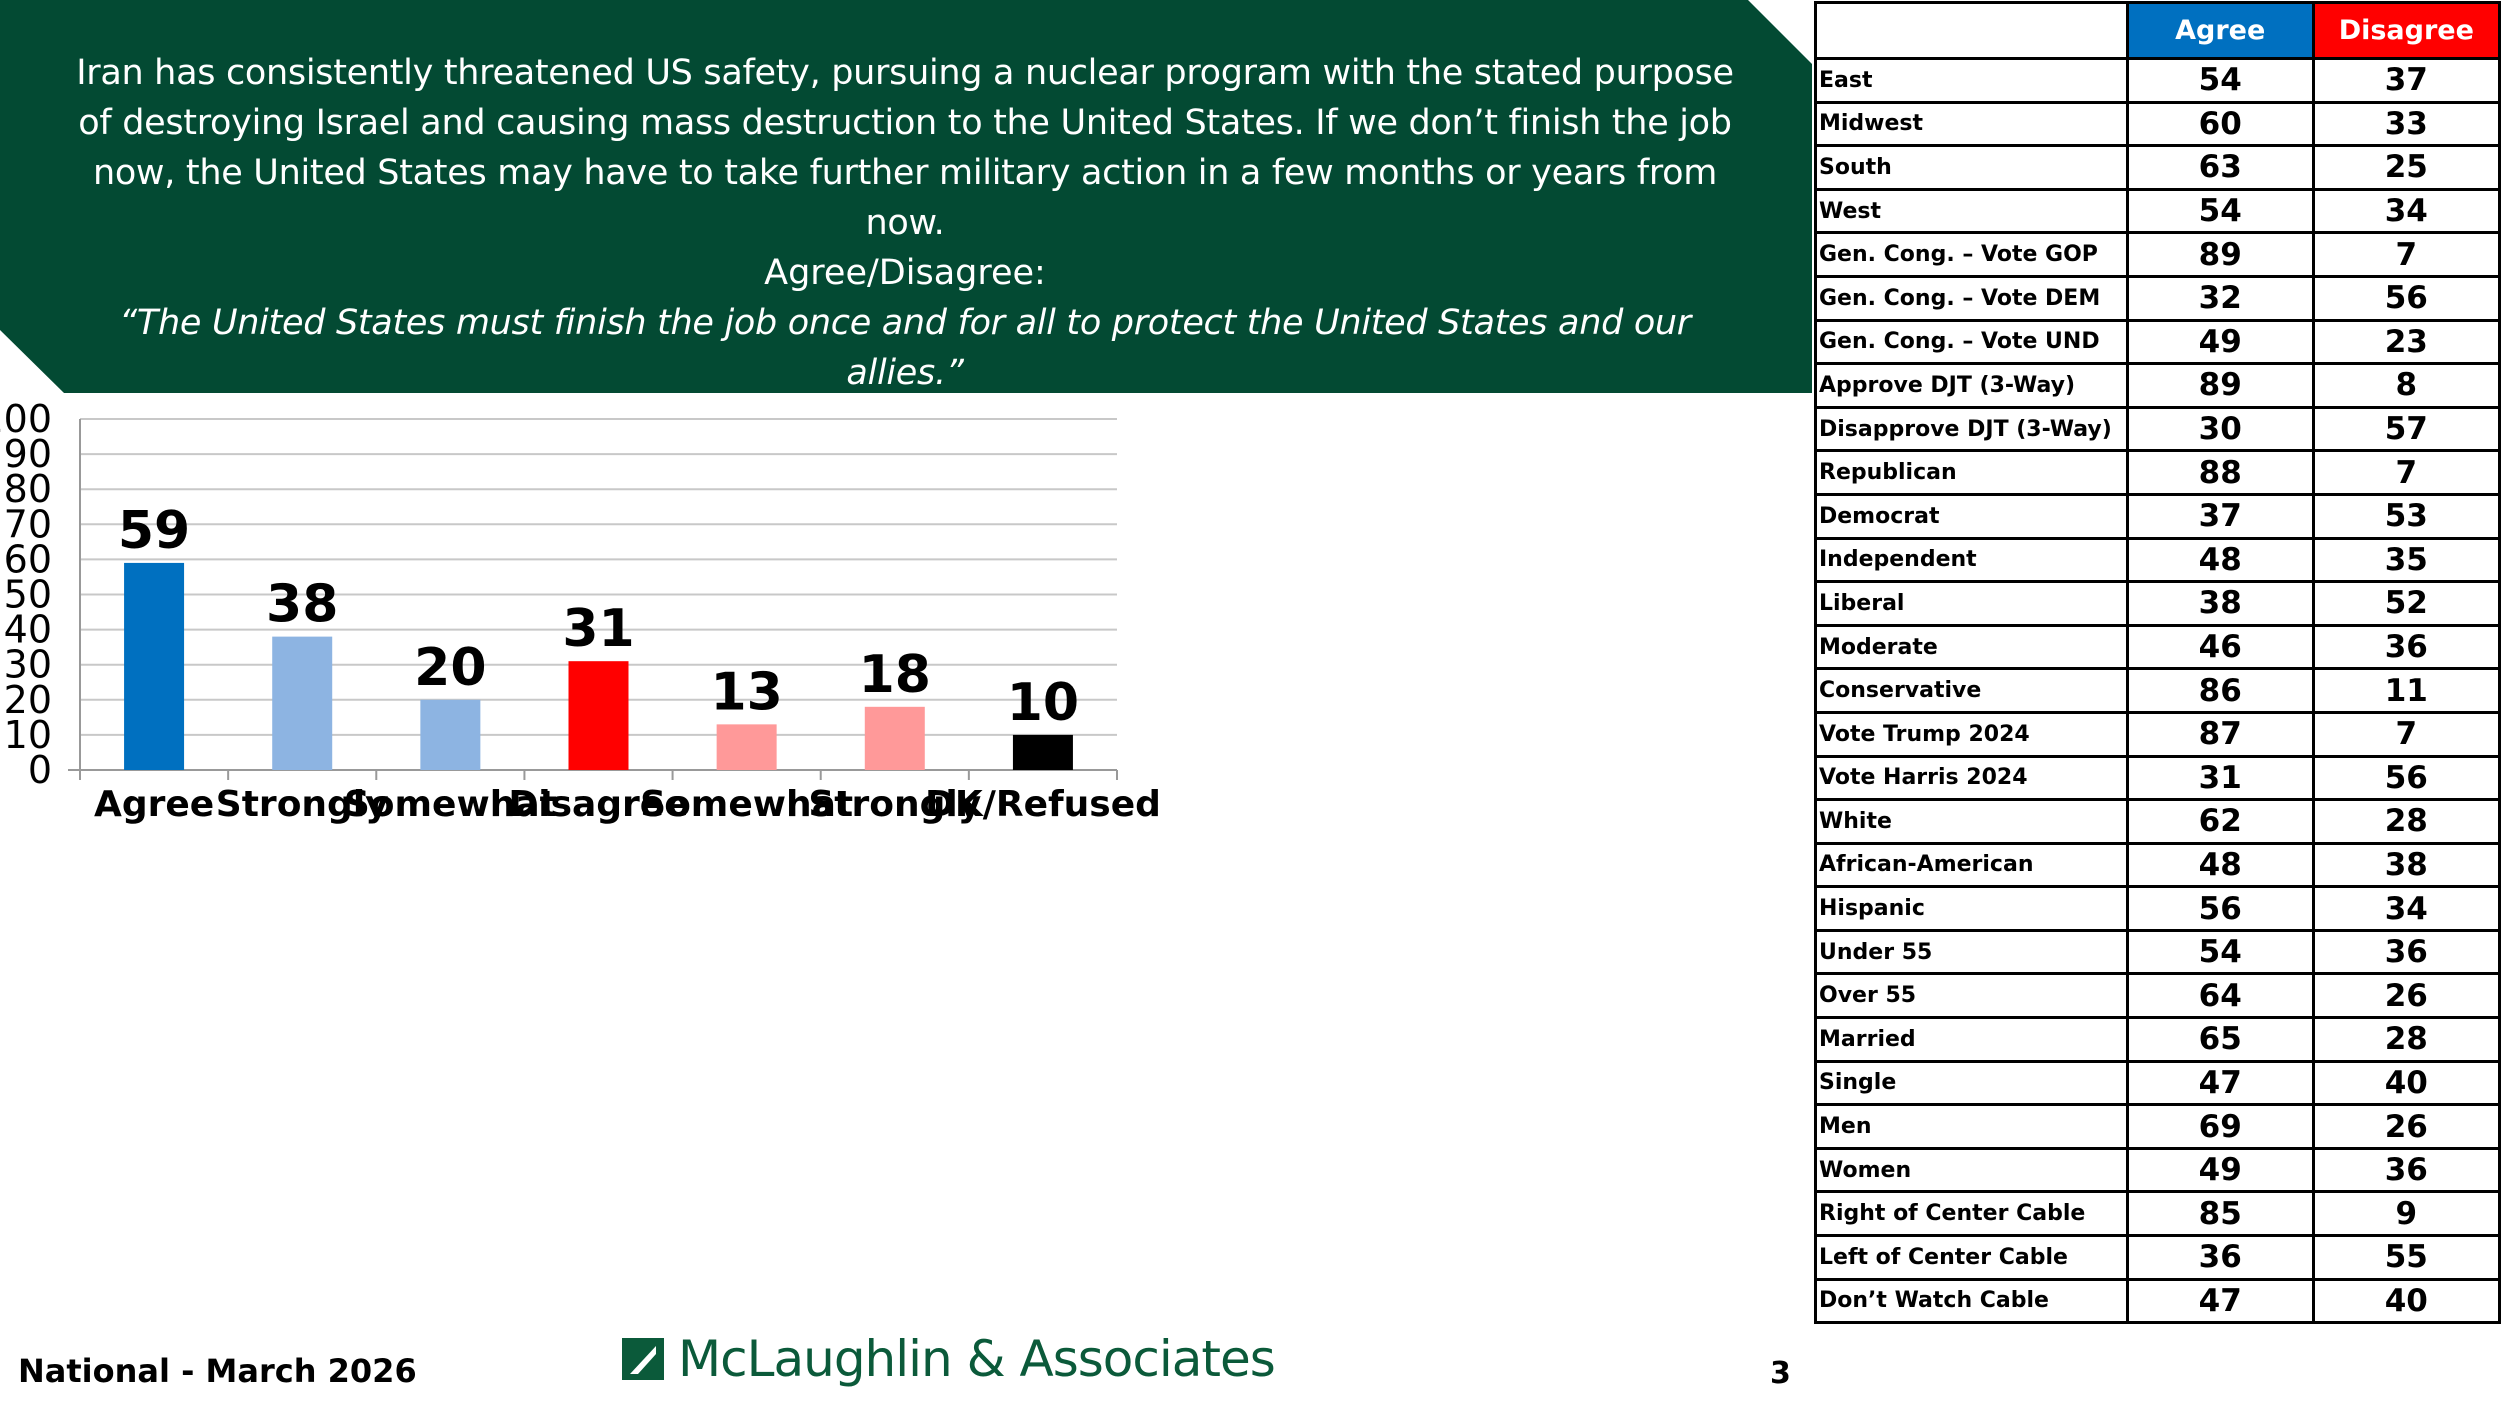 The width and height of the screenshot is (2501, 1407). I want to click on crosstab-row: Hispanic 56 34, so click(2157, 908).